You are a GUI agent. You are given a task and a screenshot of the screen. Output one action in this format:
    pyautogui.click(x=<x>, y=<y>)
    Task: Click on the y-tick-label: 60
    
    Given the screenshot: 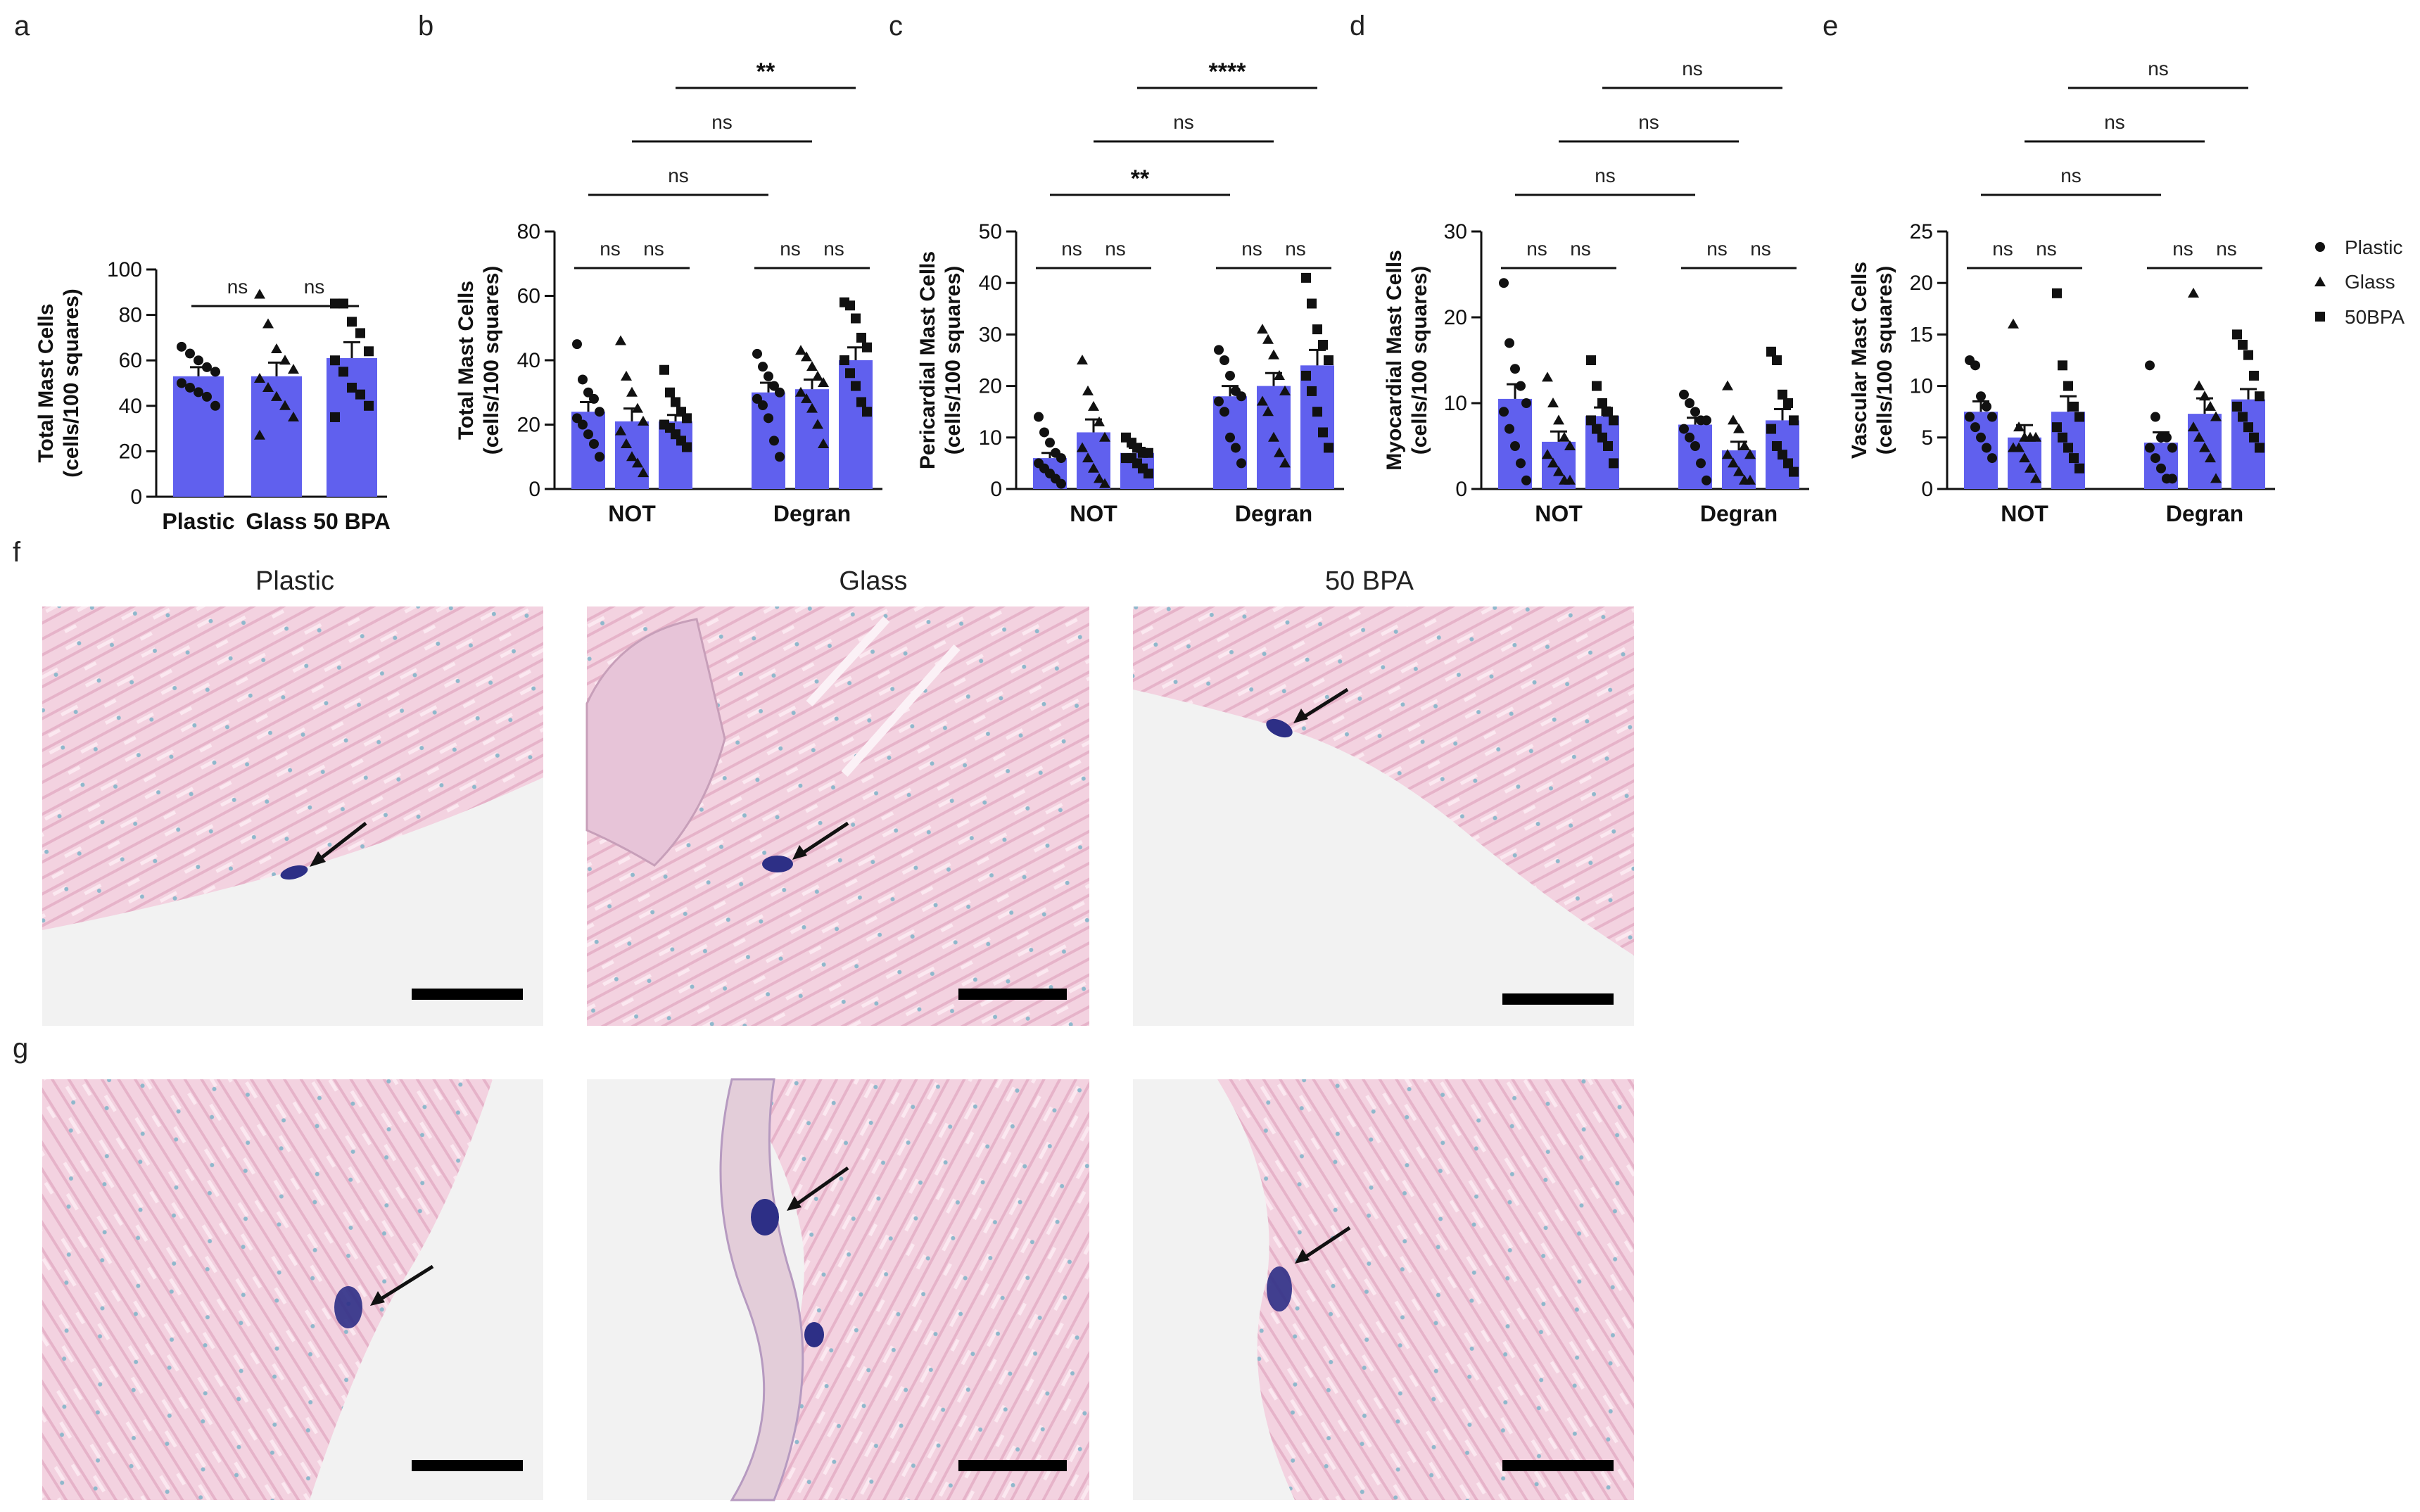 What is the action you would take?
    pyautogui.click(x=130, y=360)
    